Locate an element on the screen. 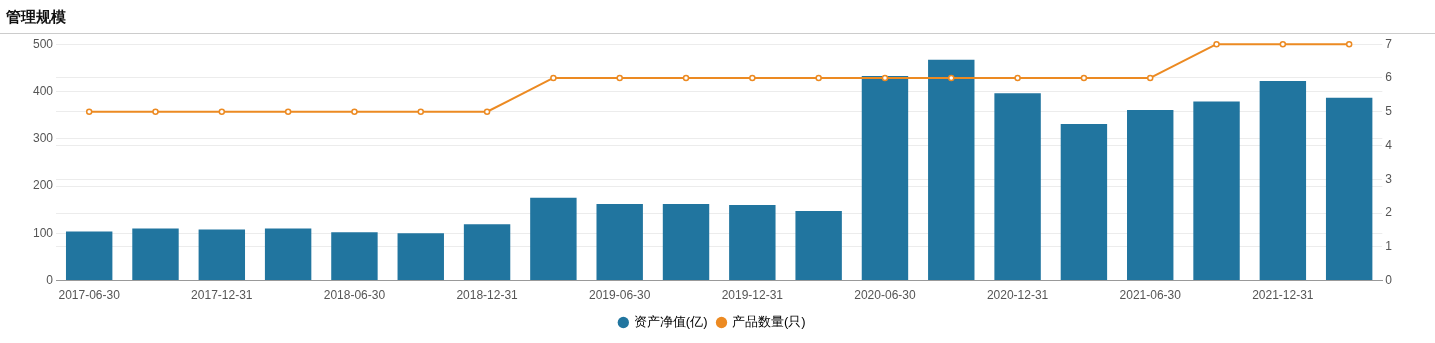 This screenshot has width=1435, height=343. x-tick-label: 2020-12-31 is located at coordinates (1017, 295).